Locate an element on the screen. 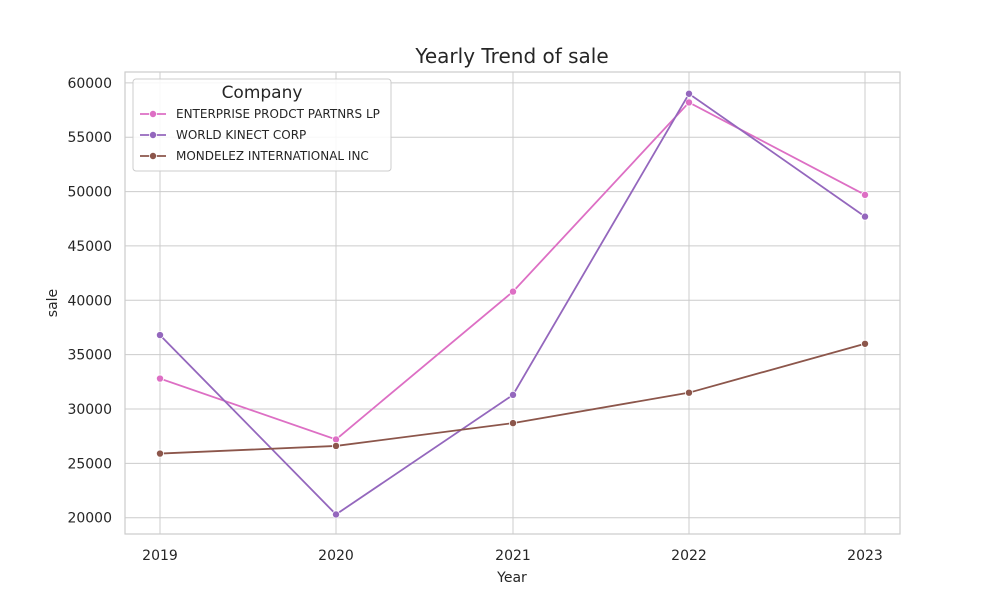 The height and width of the screenshot is (600, 1000). legend-entry-label: MONDELEZ INTERNATIONAL INC is located at coordinates (272, 156).